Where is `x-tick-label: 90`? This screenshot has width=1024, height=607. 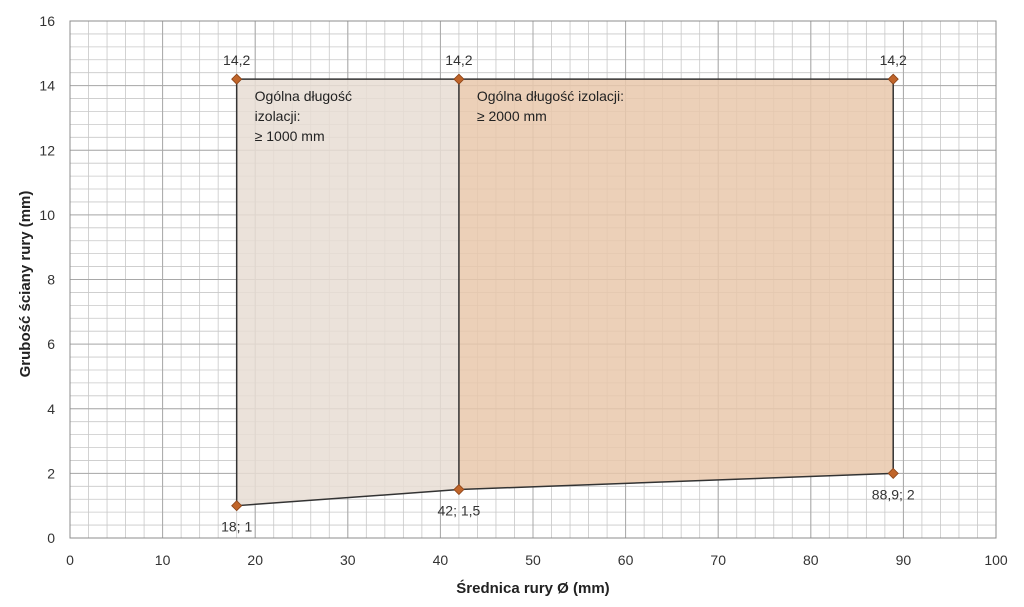
x-tick-label: 90 is located at coordinates (904, 560).